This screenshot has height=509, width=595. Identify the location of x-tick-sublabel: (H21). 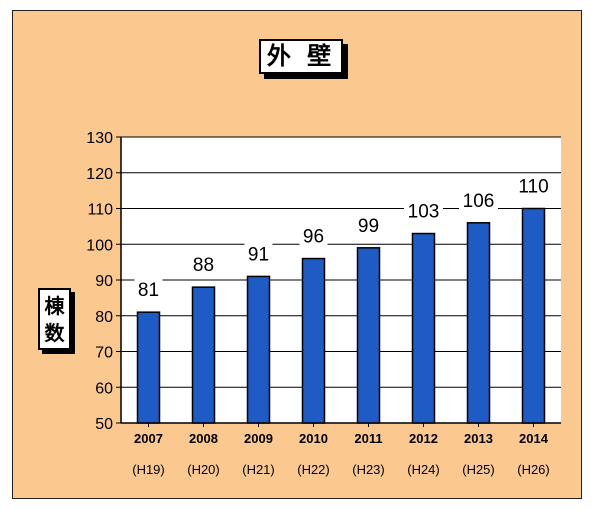
(258, 469).